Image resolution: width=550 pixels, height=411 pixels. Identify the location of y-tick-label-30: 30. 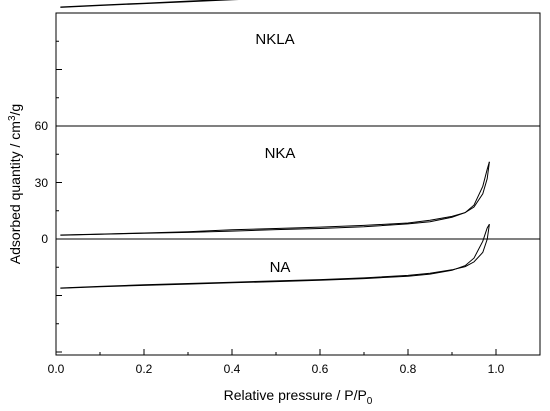
(42, 183).